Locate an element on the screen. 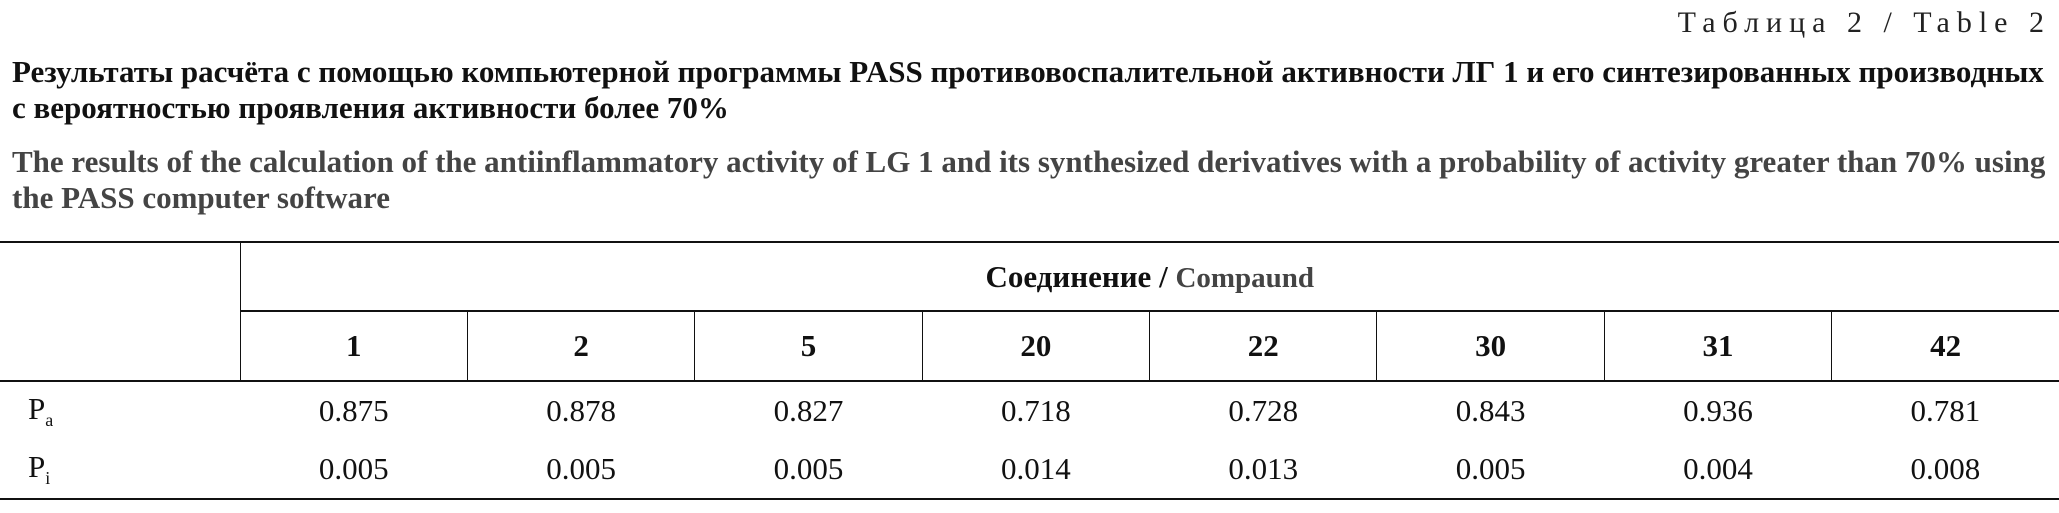 The width and height of the screenshot is (2059, 513). value-cell: 0.843 is located at coordinates (1490, 410).